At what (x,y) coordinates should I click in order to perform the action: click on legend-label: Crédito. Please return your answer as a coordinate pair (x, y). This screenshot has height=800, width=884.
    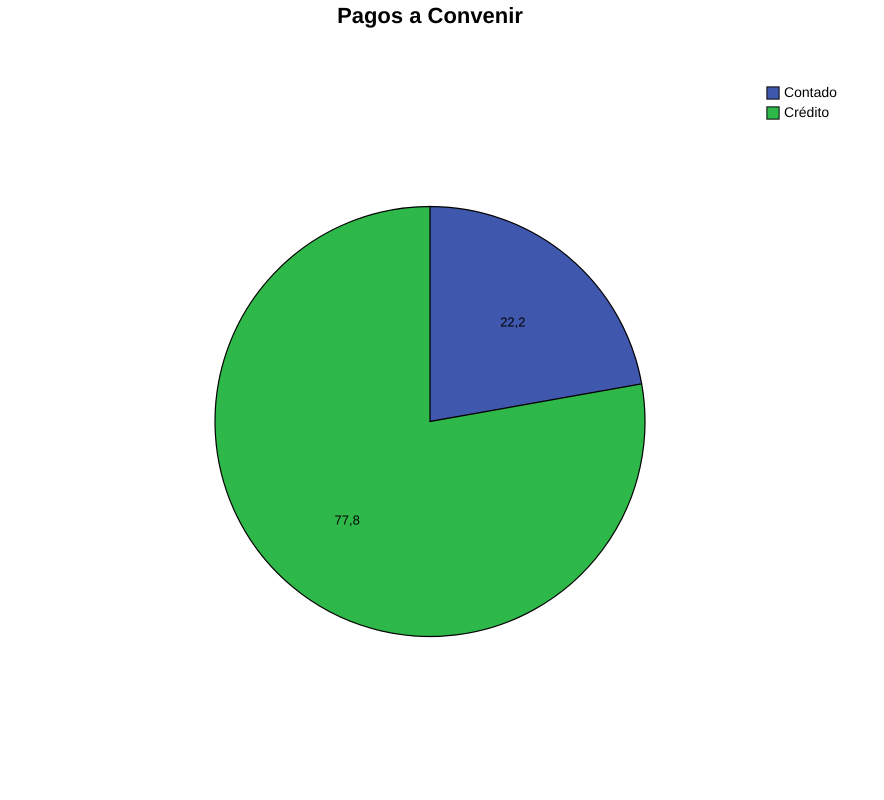
    Looking at the image, I should click on (807, 112).